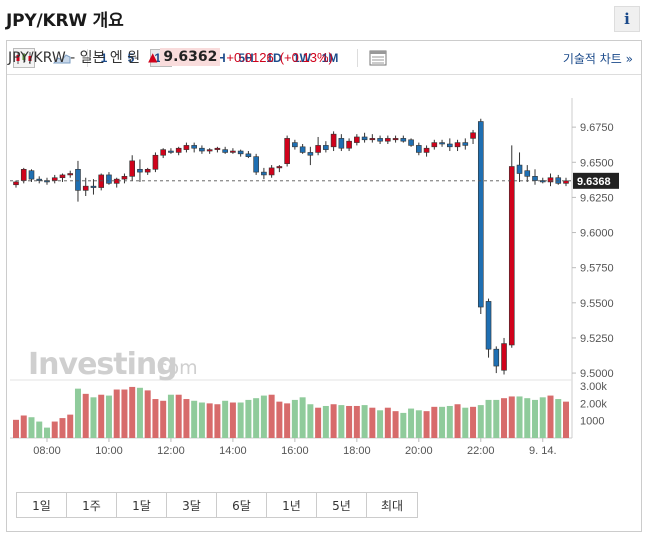 This screenshot has width=646, height=537. Describe the element at coordinates (192, 505) in the screenshot. I see `range-button: 3달` at that location.